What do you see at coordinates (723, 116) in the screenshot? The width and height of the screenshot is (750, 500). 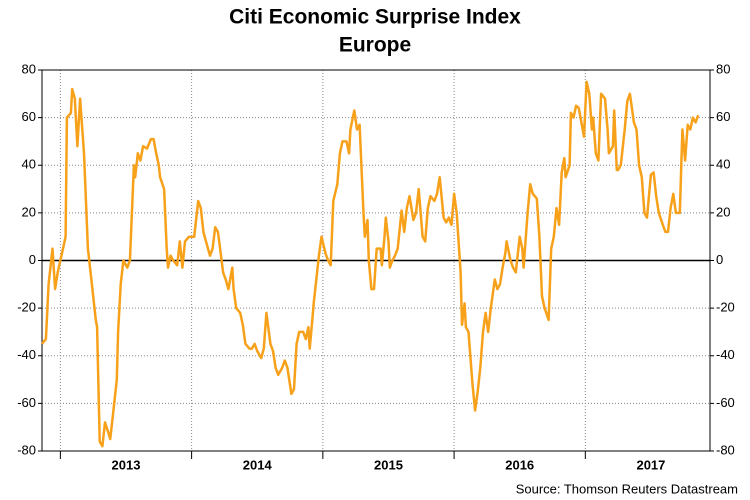 I see `y2-tick-label: 60` at bounding box center [723, 116].